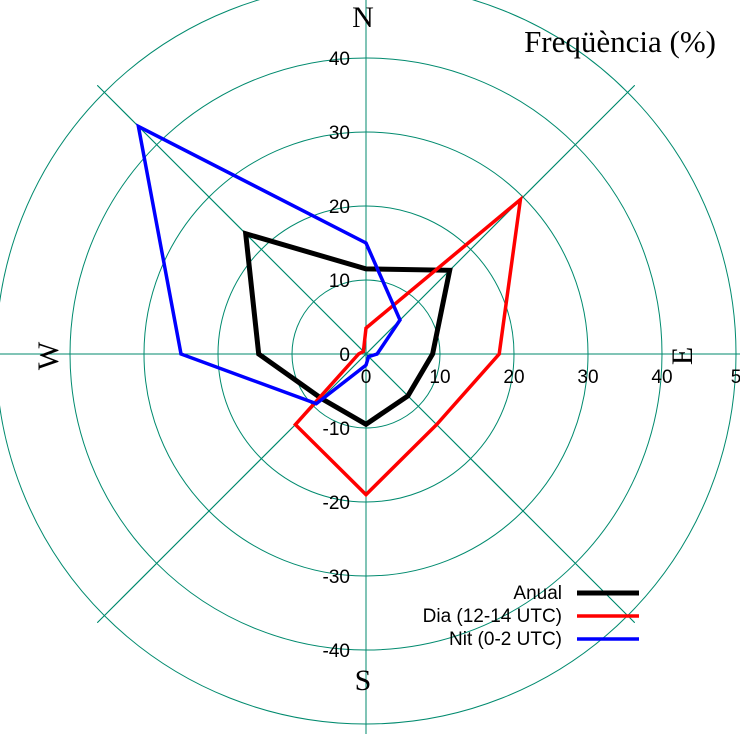 The image size is (740, 740). I want to click on y-tick-label: -20, so click(336, 503).